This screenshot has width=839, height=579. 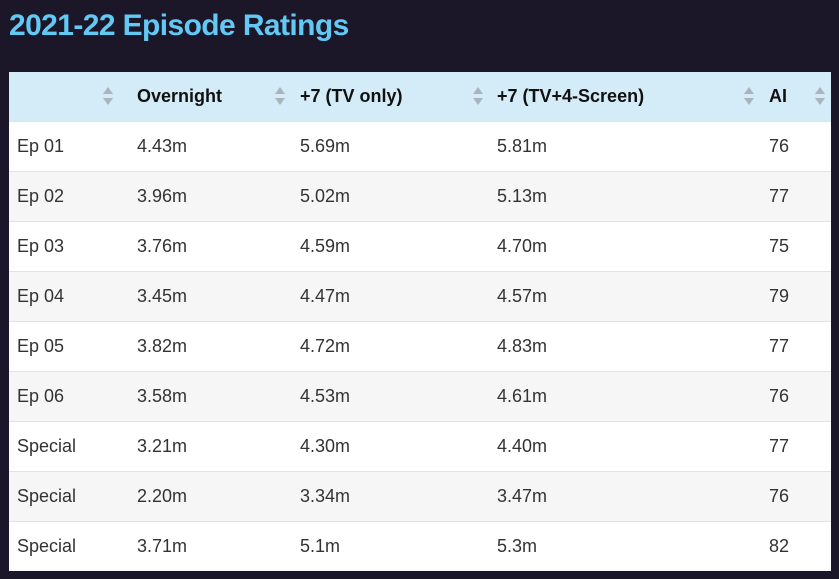 I want to click on cell-tv-4-screen: 4.40m, so click(x=522, y=445).